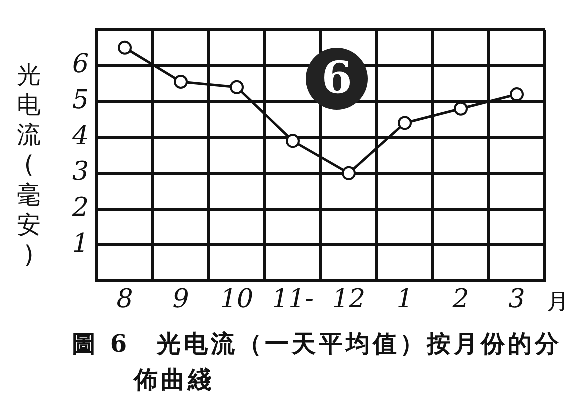 The width and height of the screenshot is (576, 416). I want to click on y-tick-label: 5, so click(80, 100).